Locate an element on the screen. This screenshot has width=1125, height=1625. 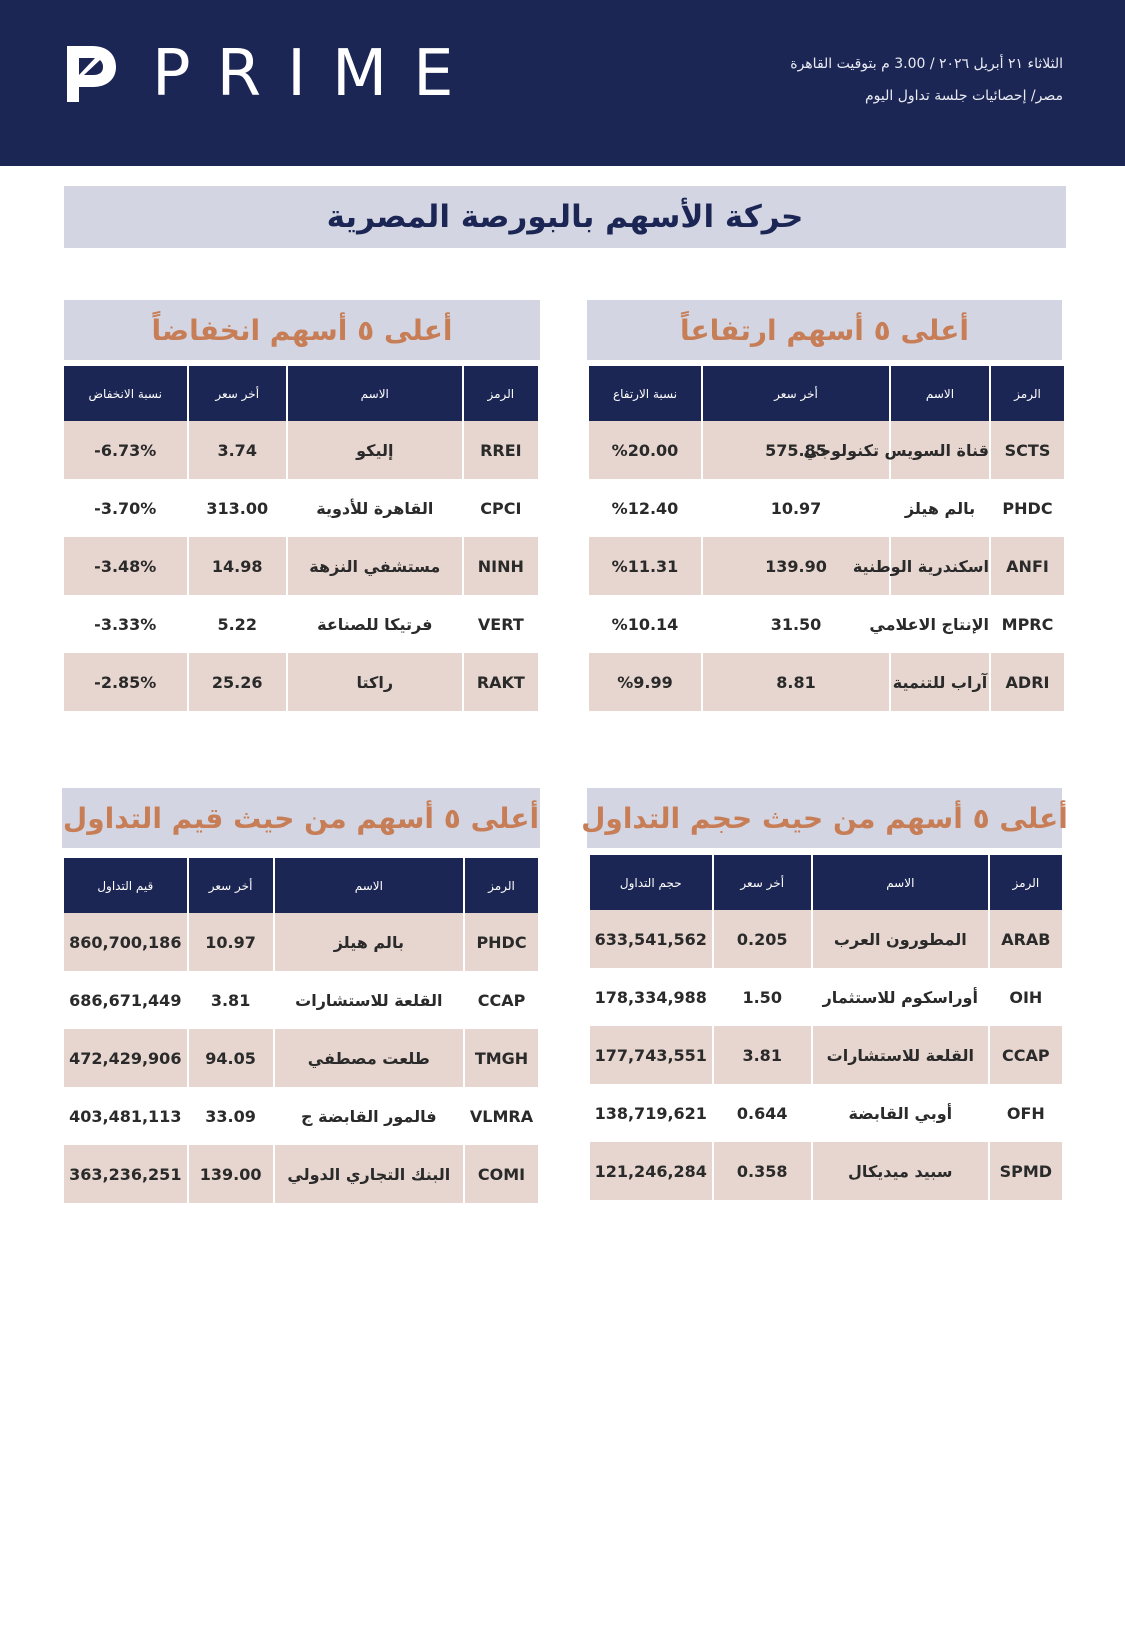
losers-title: أعلى ٥ أسهم انخفاضاً is located at coordinates (302, 330).